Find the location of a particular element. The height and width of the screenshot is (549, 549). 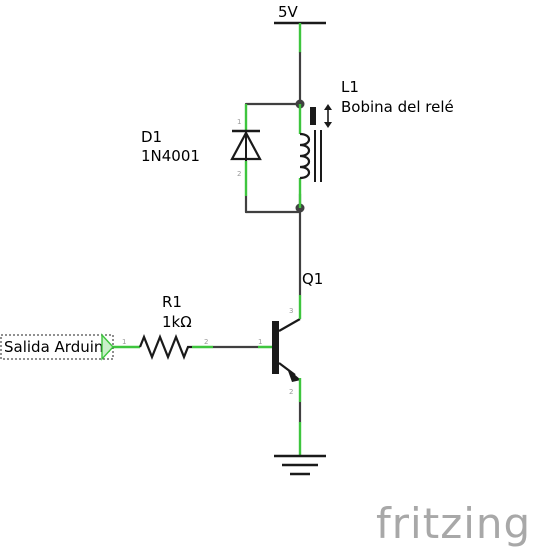

relay-ref-label: L1 is located at coordinates (350, 87).